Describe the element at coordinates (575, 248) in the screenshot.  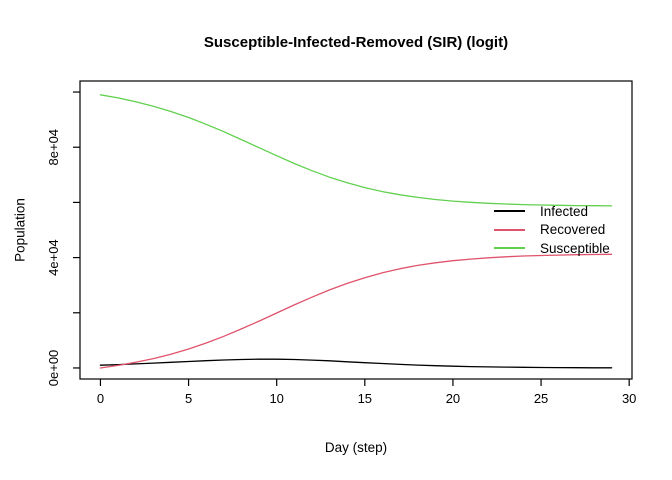
I see `legend-label-susceptible: Susceptible` at that location.